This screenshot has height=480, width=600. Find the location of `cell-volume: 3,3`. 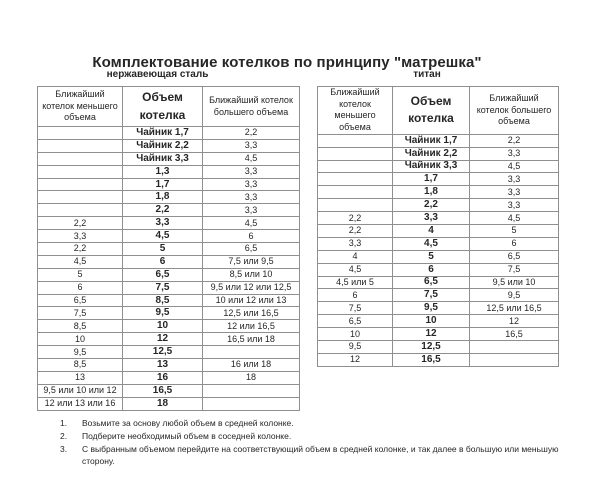

cell-volume: 3,3 is located at coordinates (162, 223).